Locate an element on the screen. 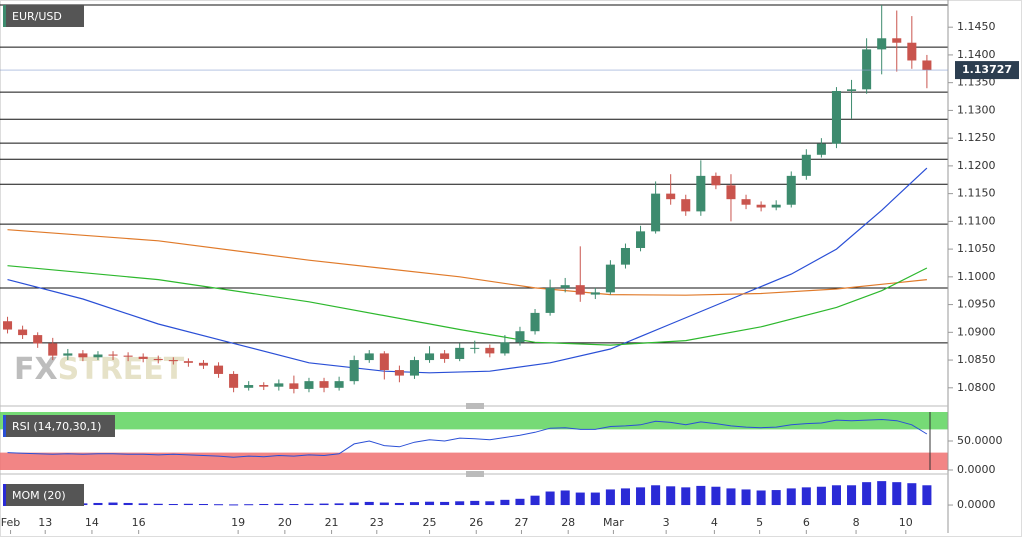 The image size is (1022, 537). x-tick-label: 19 is located at coordinates (238, 522).